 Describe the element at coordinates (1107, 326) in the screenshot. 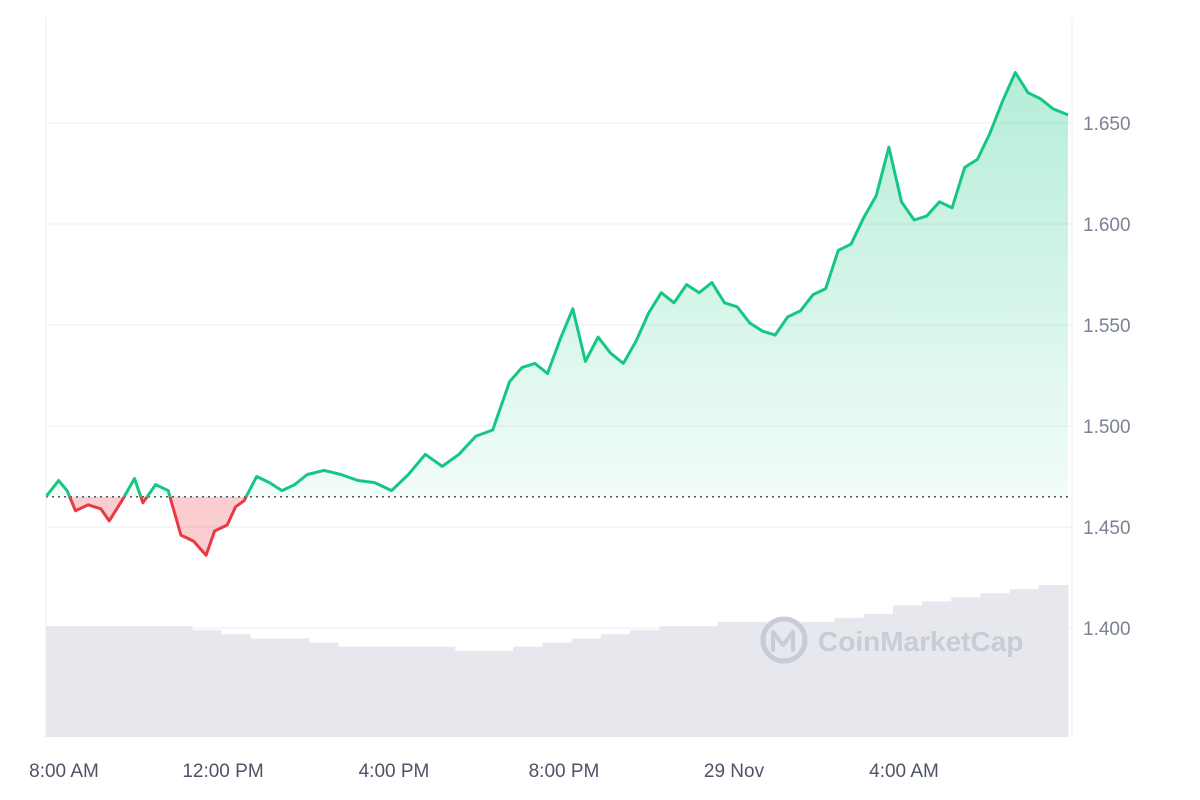

I see `y-tick-label: 1.550` at that location.